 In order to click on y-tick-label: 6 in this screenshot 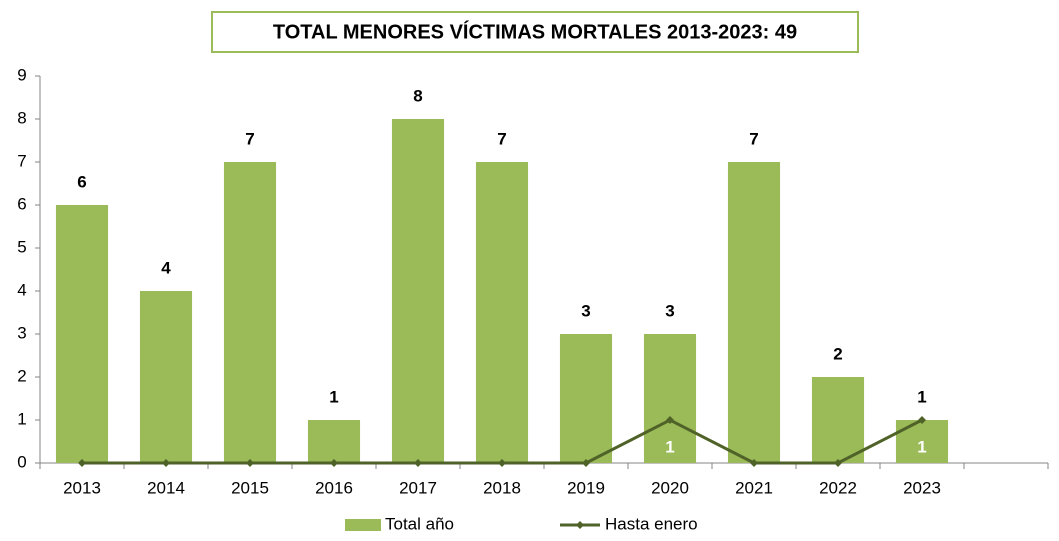, I will do `click(21, 203)`.